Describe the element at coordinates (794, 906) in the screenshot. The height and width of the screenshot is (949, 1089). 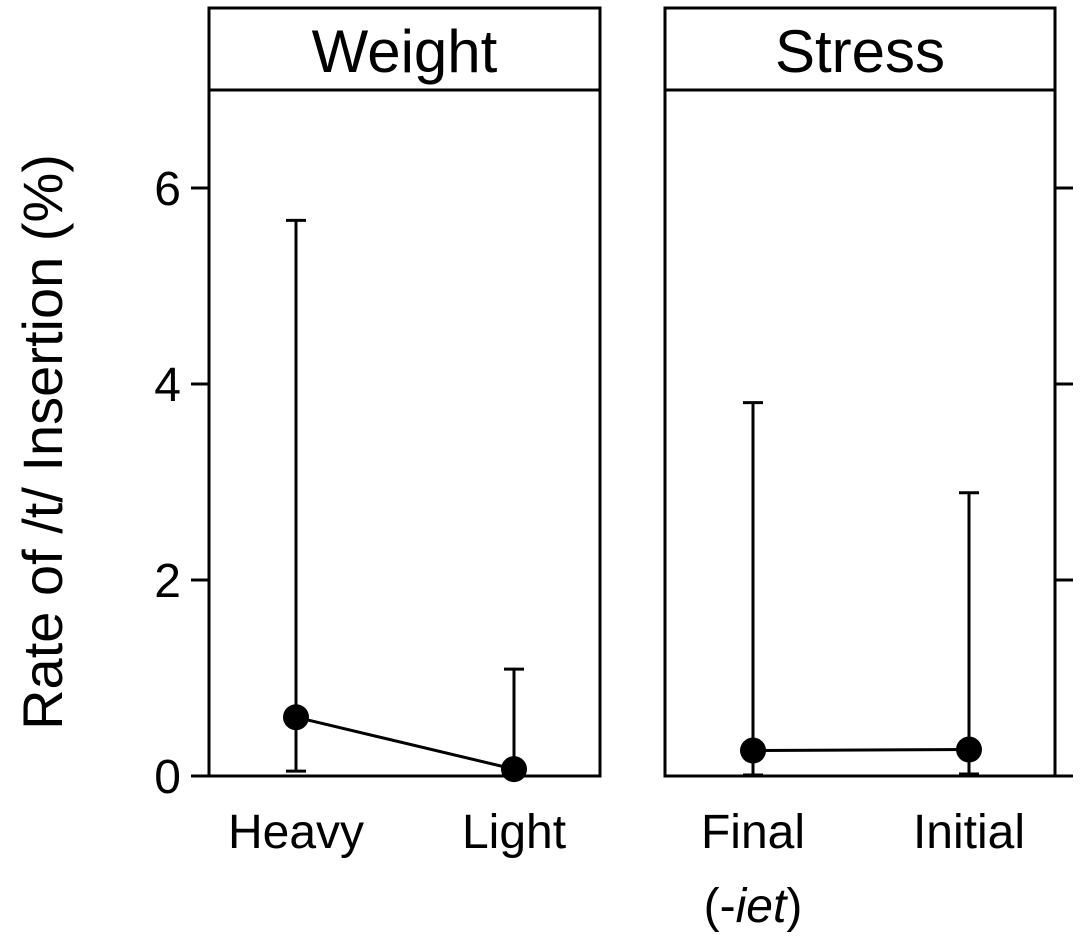
I see `x-tick-label-suffix: )` at that location.